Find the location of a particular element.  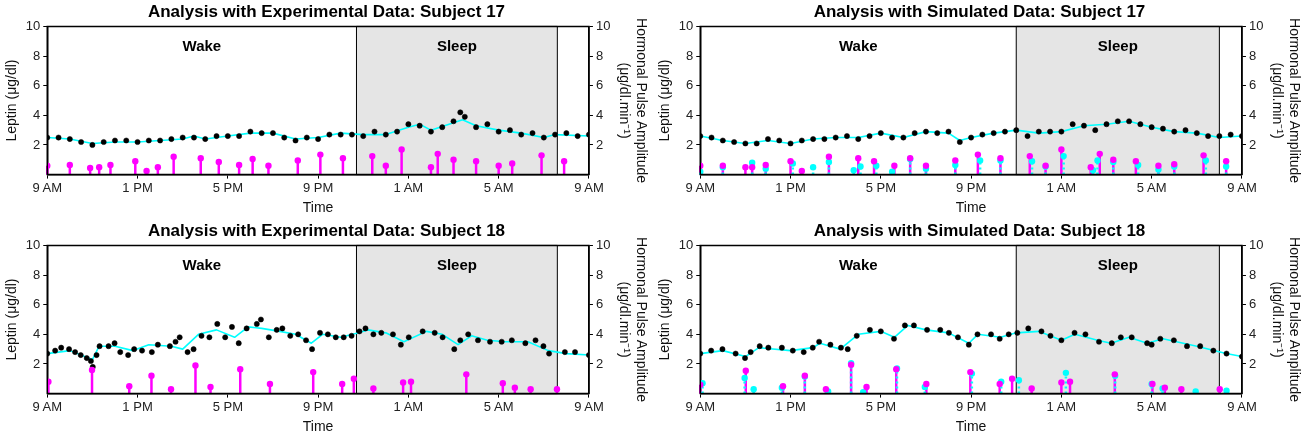

chart-title: Analysis with Simulated Data: Subject 17 is located at coordinates (979, 11).